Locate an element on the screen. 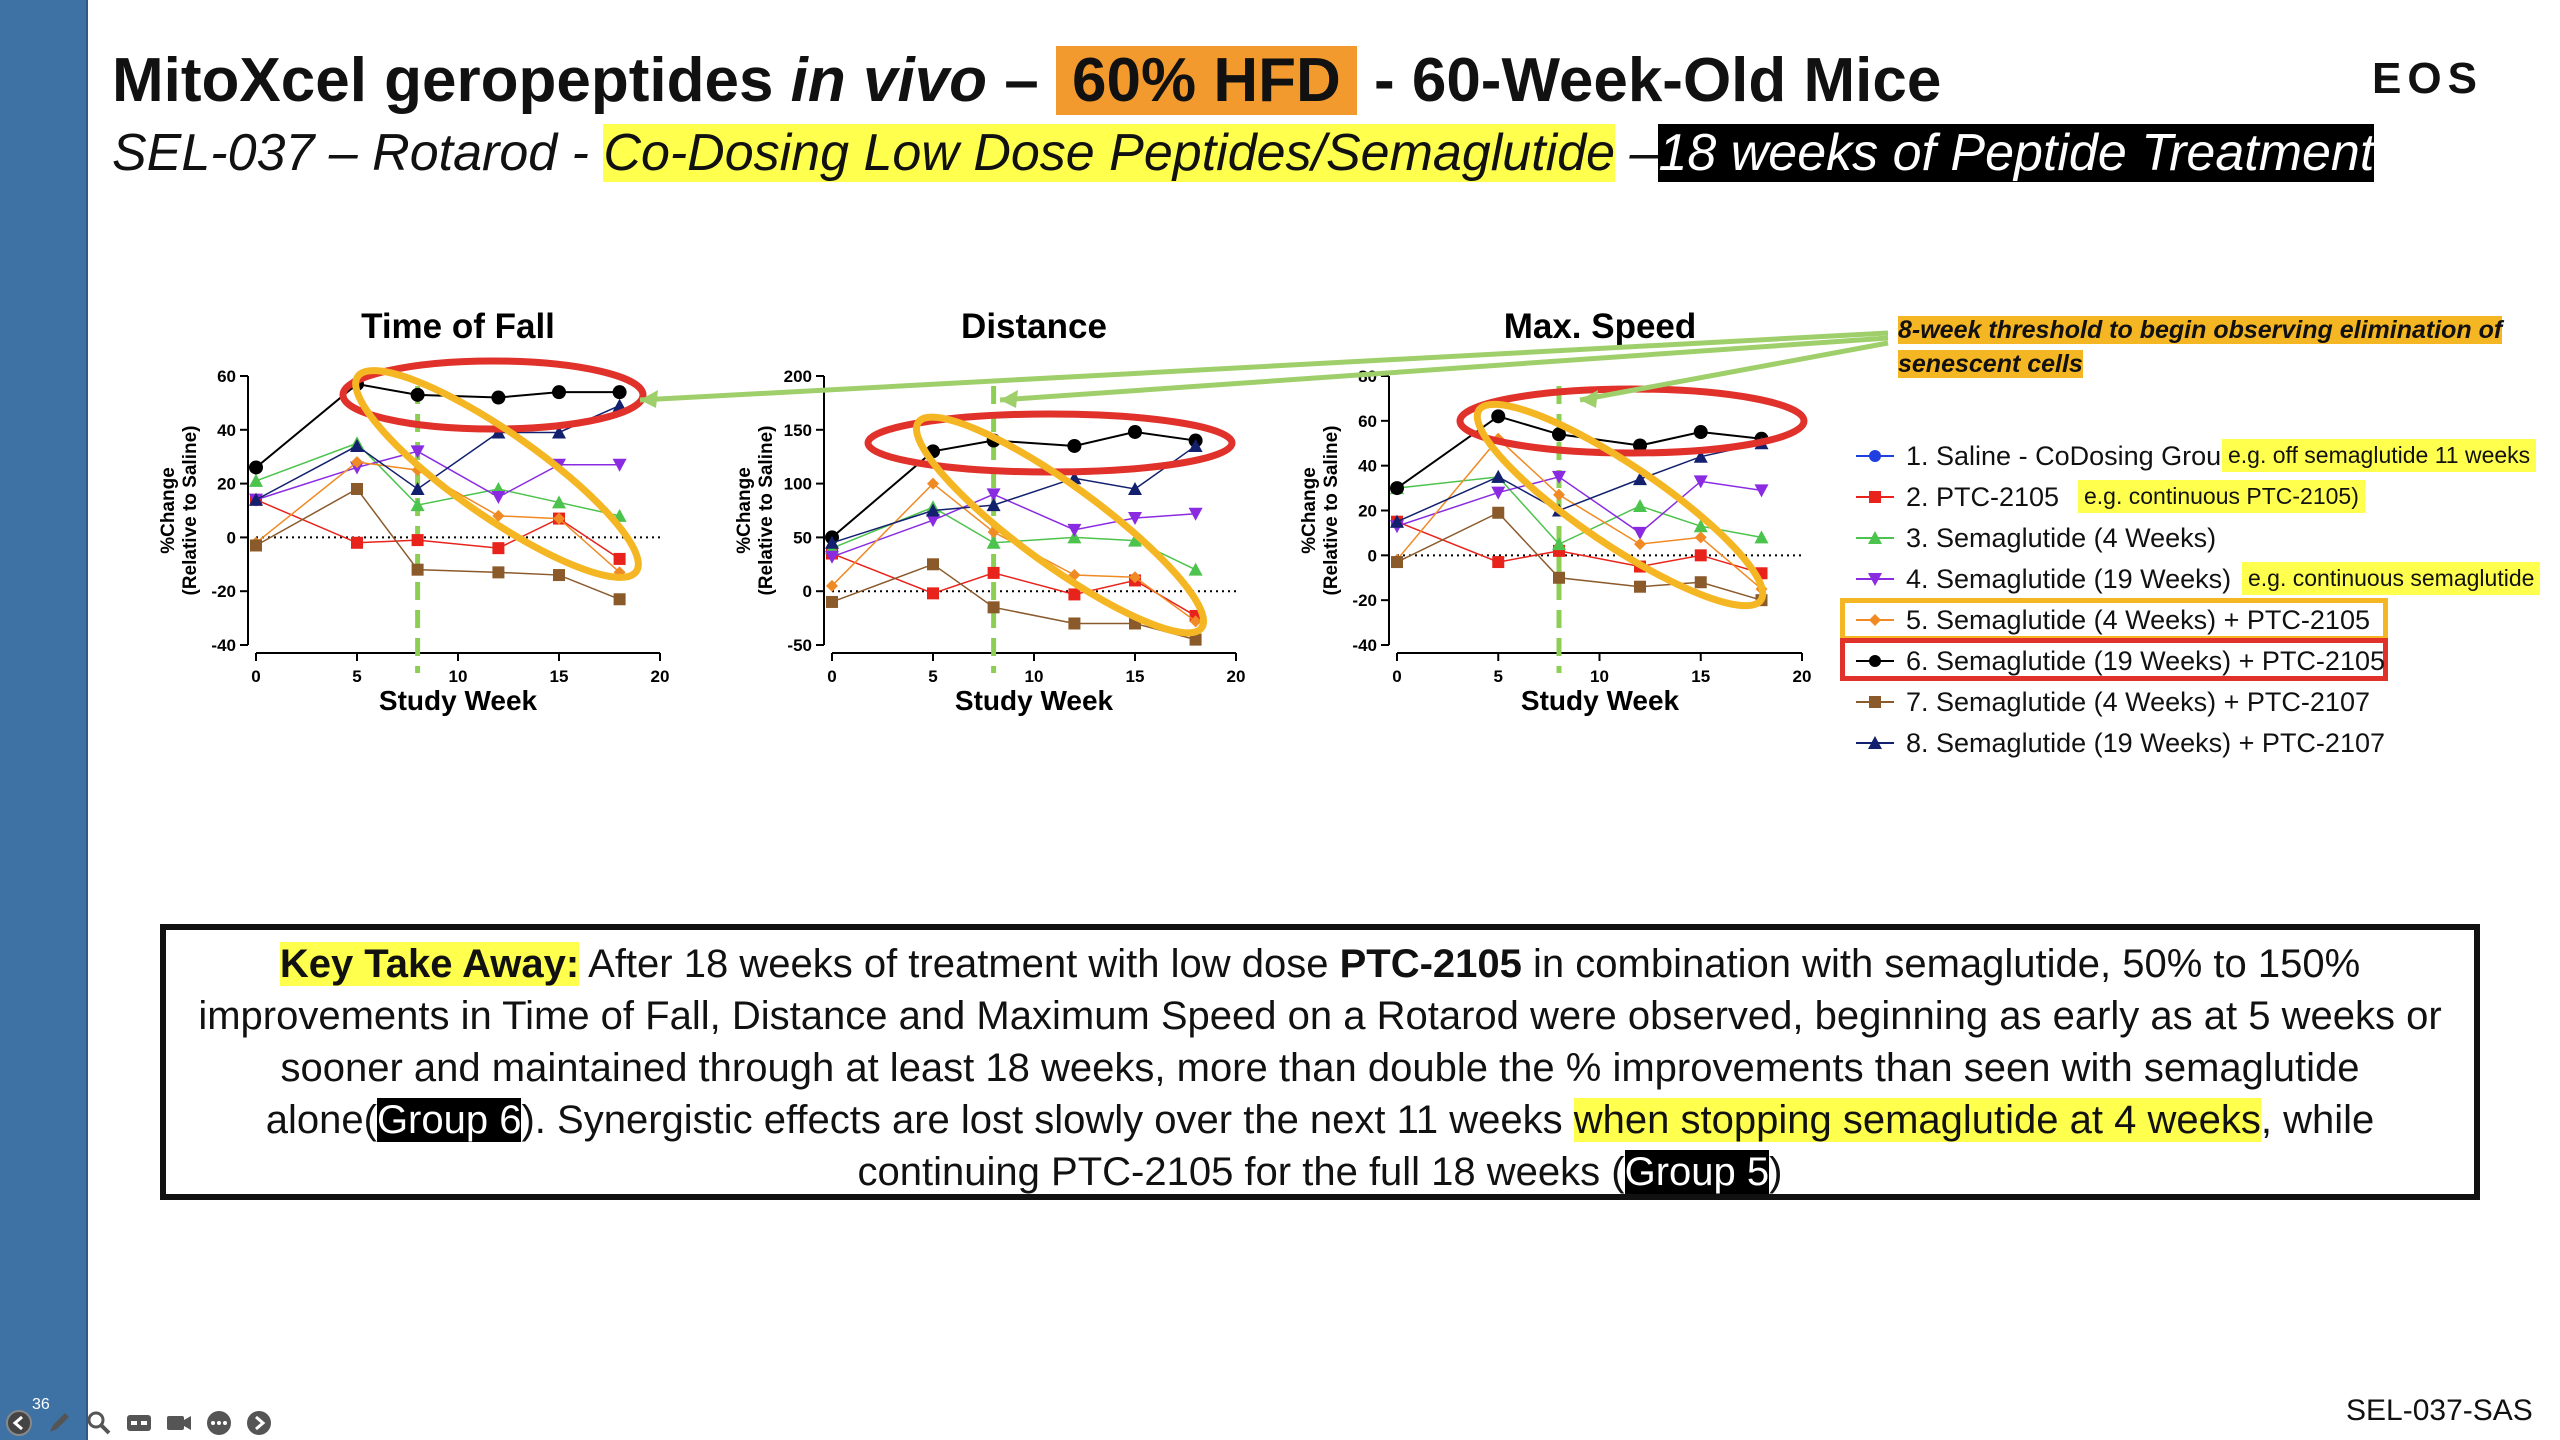 The image size is (2560, 1440). company-logo: EOS is located at coordinates (2427, 78).